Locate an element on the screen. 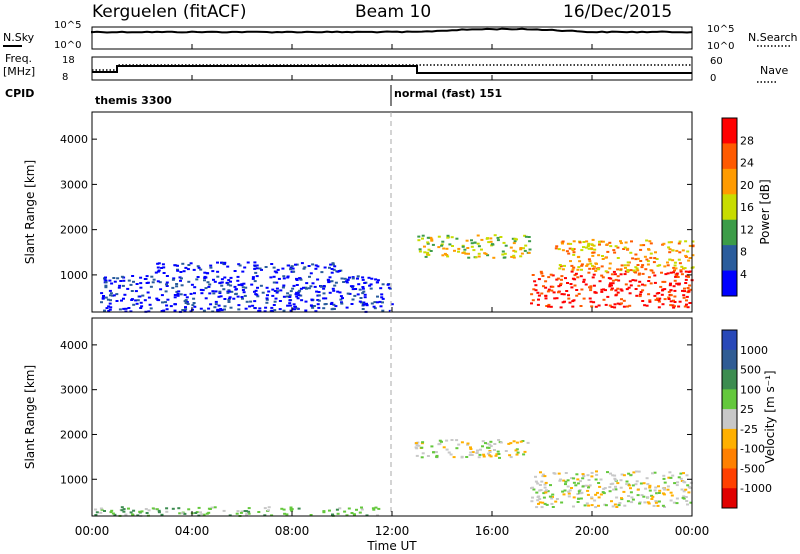  power-colorbar-swatch is located at coordinates (729, 131).